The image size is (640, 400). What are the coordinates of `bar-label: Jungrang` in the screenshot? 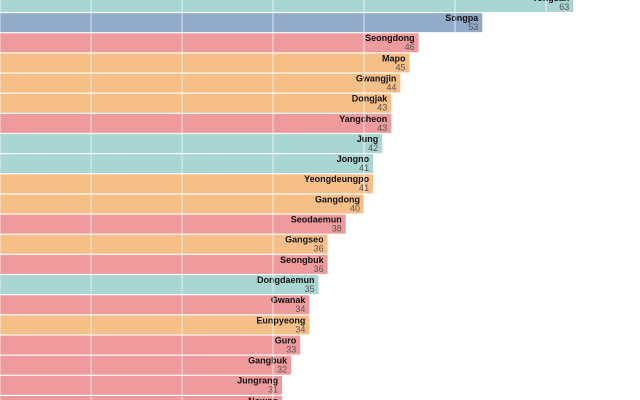 It's located at (257, 381).